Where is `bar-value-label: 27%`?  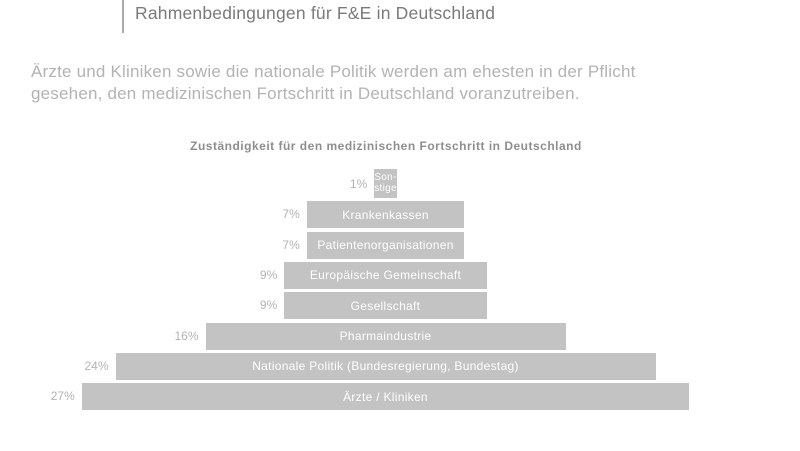
bar-value-label: 27% is located at coordinates (62, 396).